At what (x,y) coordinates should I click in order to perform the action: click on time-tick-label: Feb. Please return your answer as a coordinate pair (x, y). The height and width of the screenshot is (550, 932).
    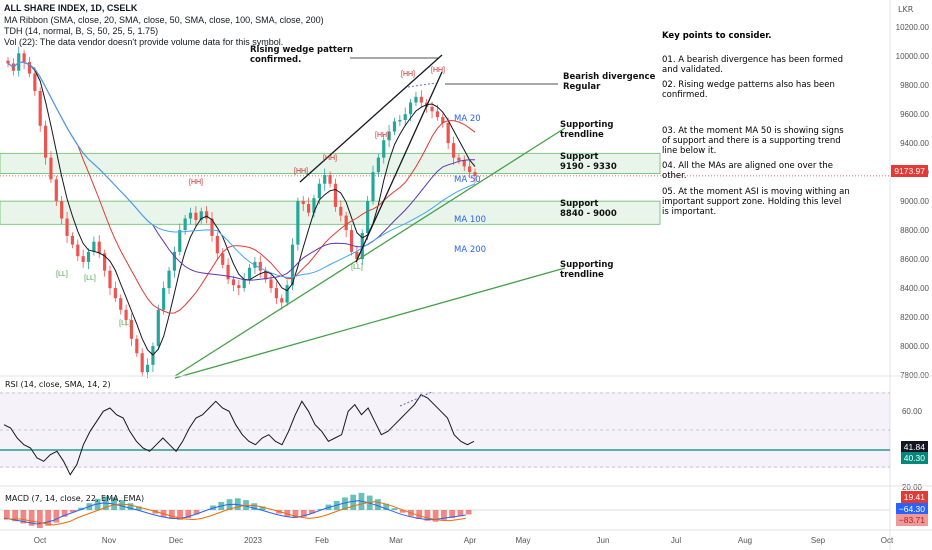
    Looking at the image, I should click on (322, 540).